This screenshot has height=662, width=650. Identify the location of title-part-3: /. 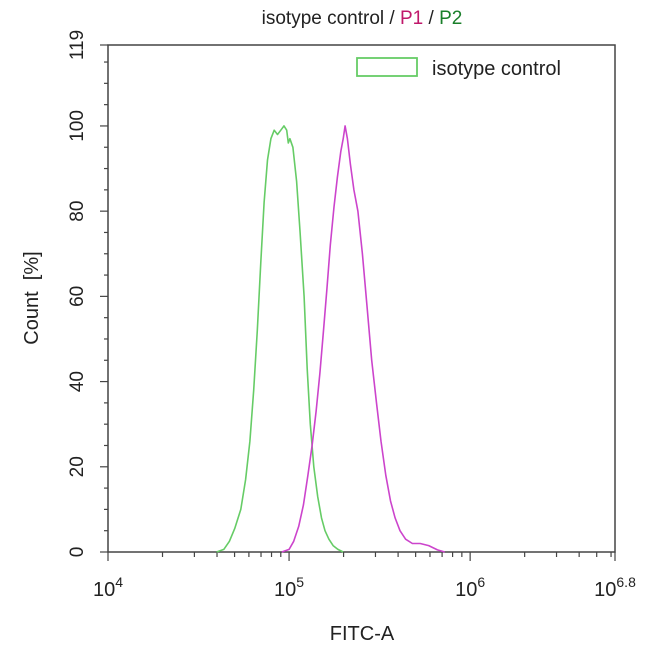
(431, 18).